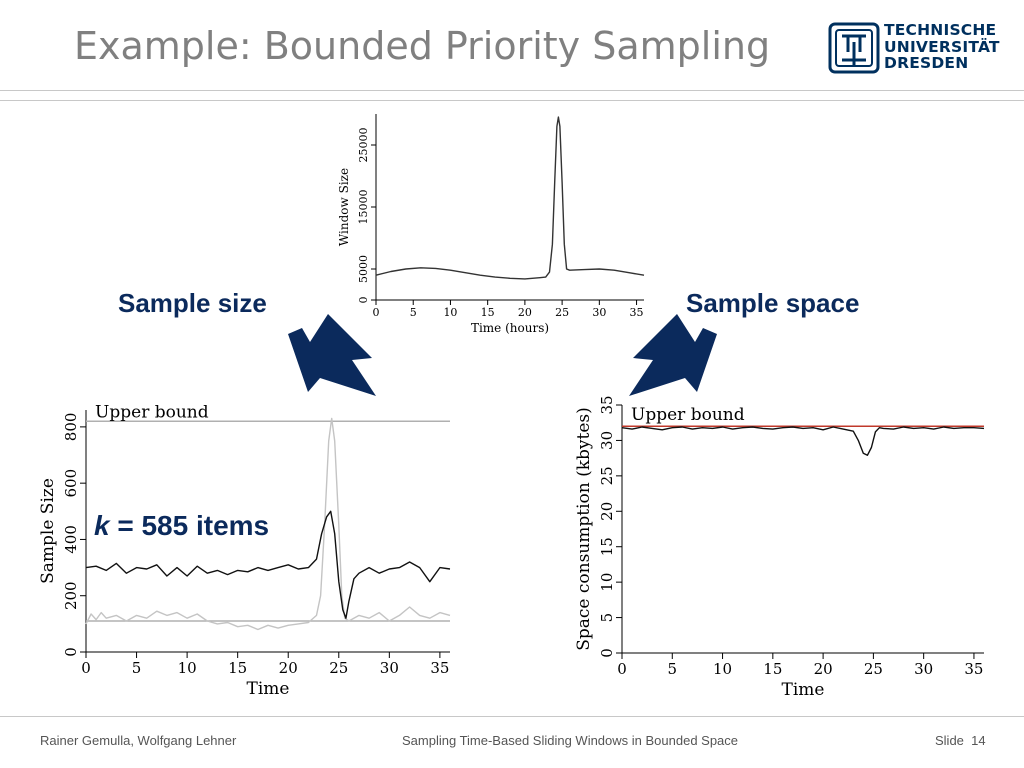 Image resolution: width=1024 pixels, height=768 pixels. Describe the element at coordinates (940, 30) in the screenshot. I see `logo-line-1: TECHNISCHE` at that location.